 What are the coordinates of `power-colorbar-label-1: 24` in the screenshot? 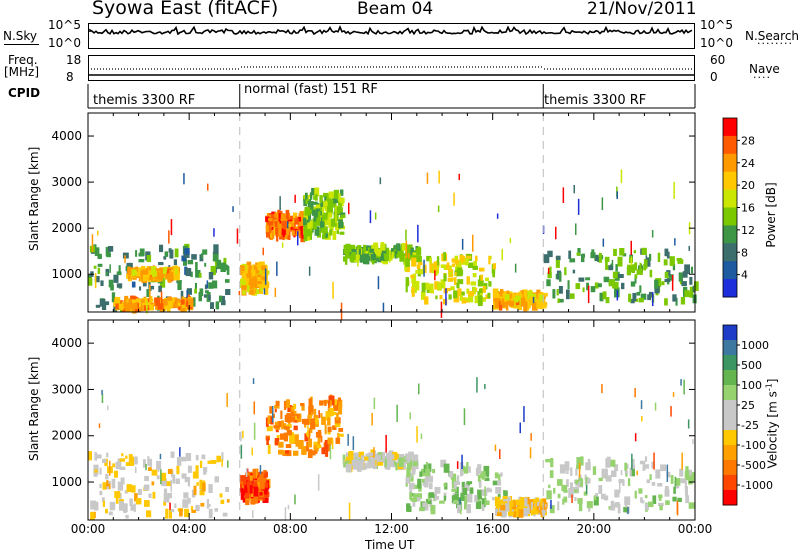 It's located at (748, 163).